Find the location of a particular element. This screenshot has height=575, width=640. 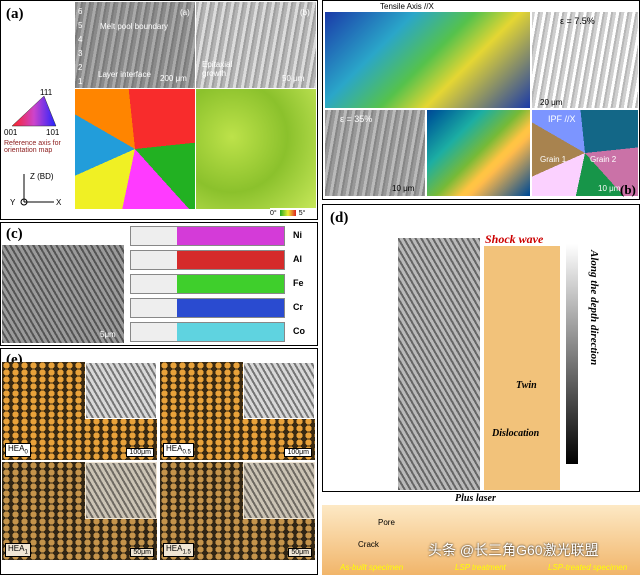

annotation: Melt pool boundary is located at coordinates (134, 26).